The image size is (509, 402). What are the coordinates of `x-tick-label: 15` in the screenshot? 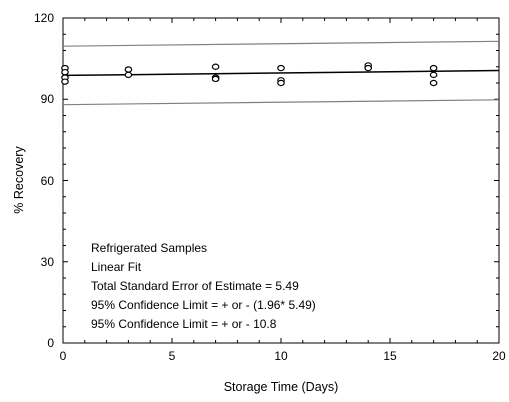 It's located at (390, 356).